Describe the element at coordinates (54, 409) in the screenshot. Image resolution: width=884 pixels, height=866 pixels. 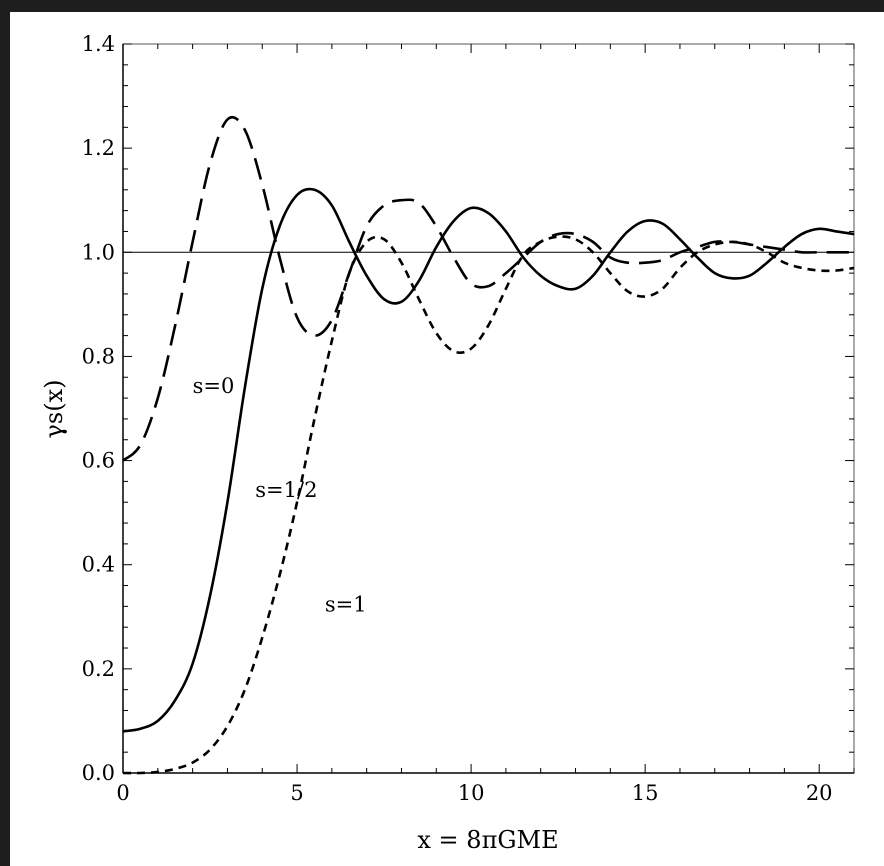
I see `y-axis-title: γs(x)` at that location.